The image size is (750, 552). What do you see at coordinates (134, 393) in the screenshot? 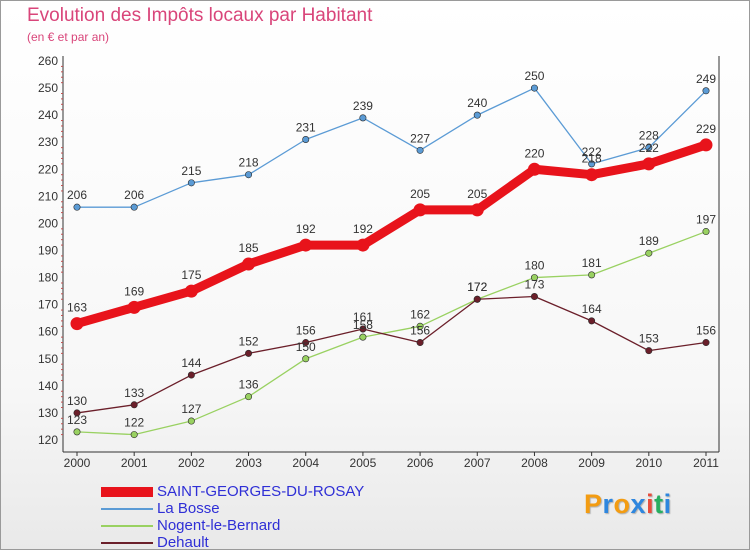
I see `data-label: 133` at bounding box center [134, 393].